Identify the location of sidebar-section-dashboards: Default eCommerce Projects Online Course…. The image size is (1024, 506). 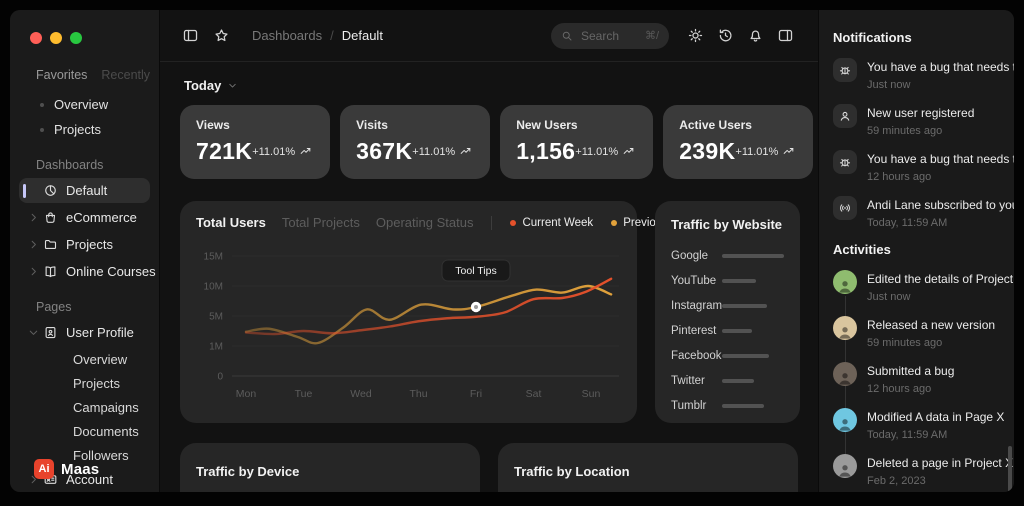
(84, 231).